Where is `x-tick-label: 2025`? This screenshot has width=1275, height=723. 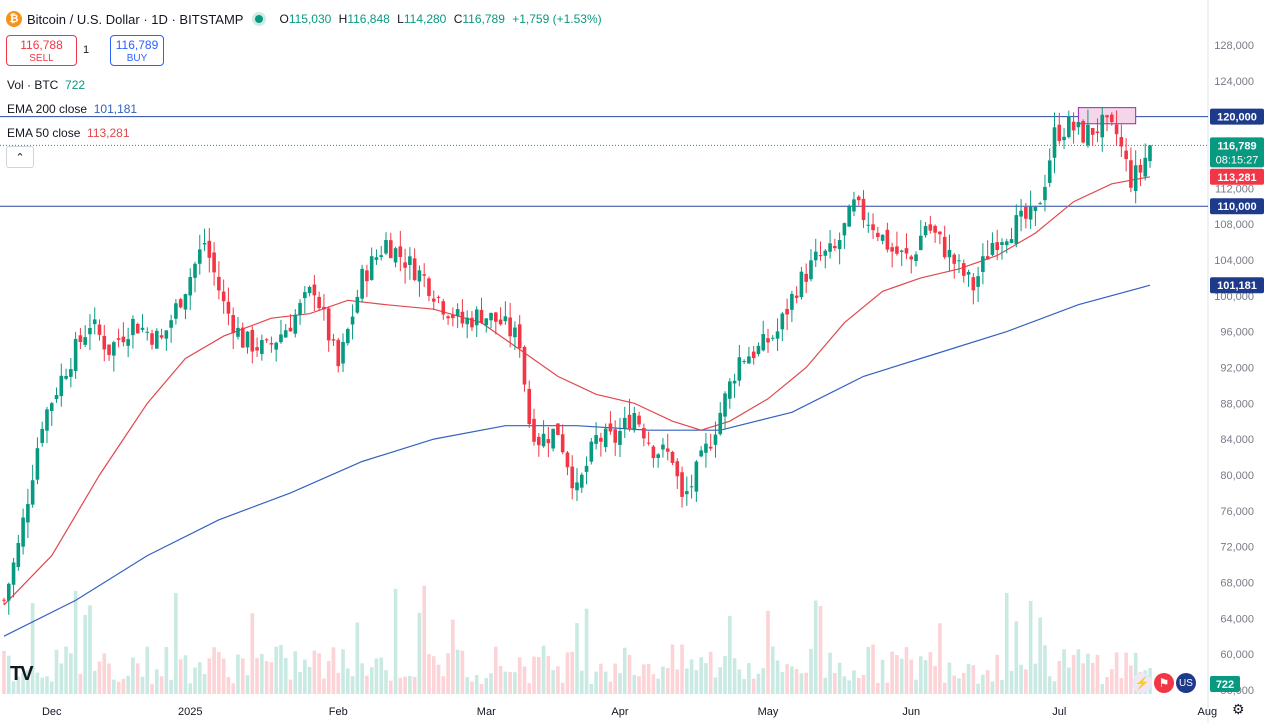 x-tick-label: 2025 is located at coordinates (190, 712).